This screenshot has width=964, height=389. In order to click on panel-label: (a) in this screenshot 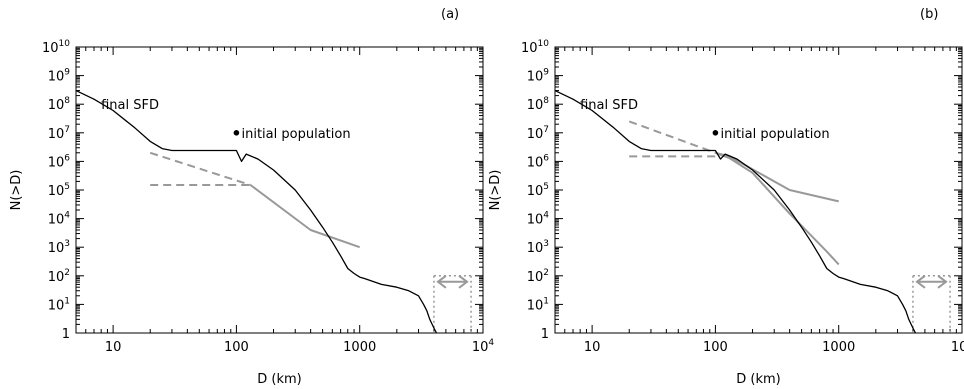, I will do `click(450, 14)`.